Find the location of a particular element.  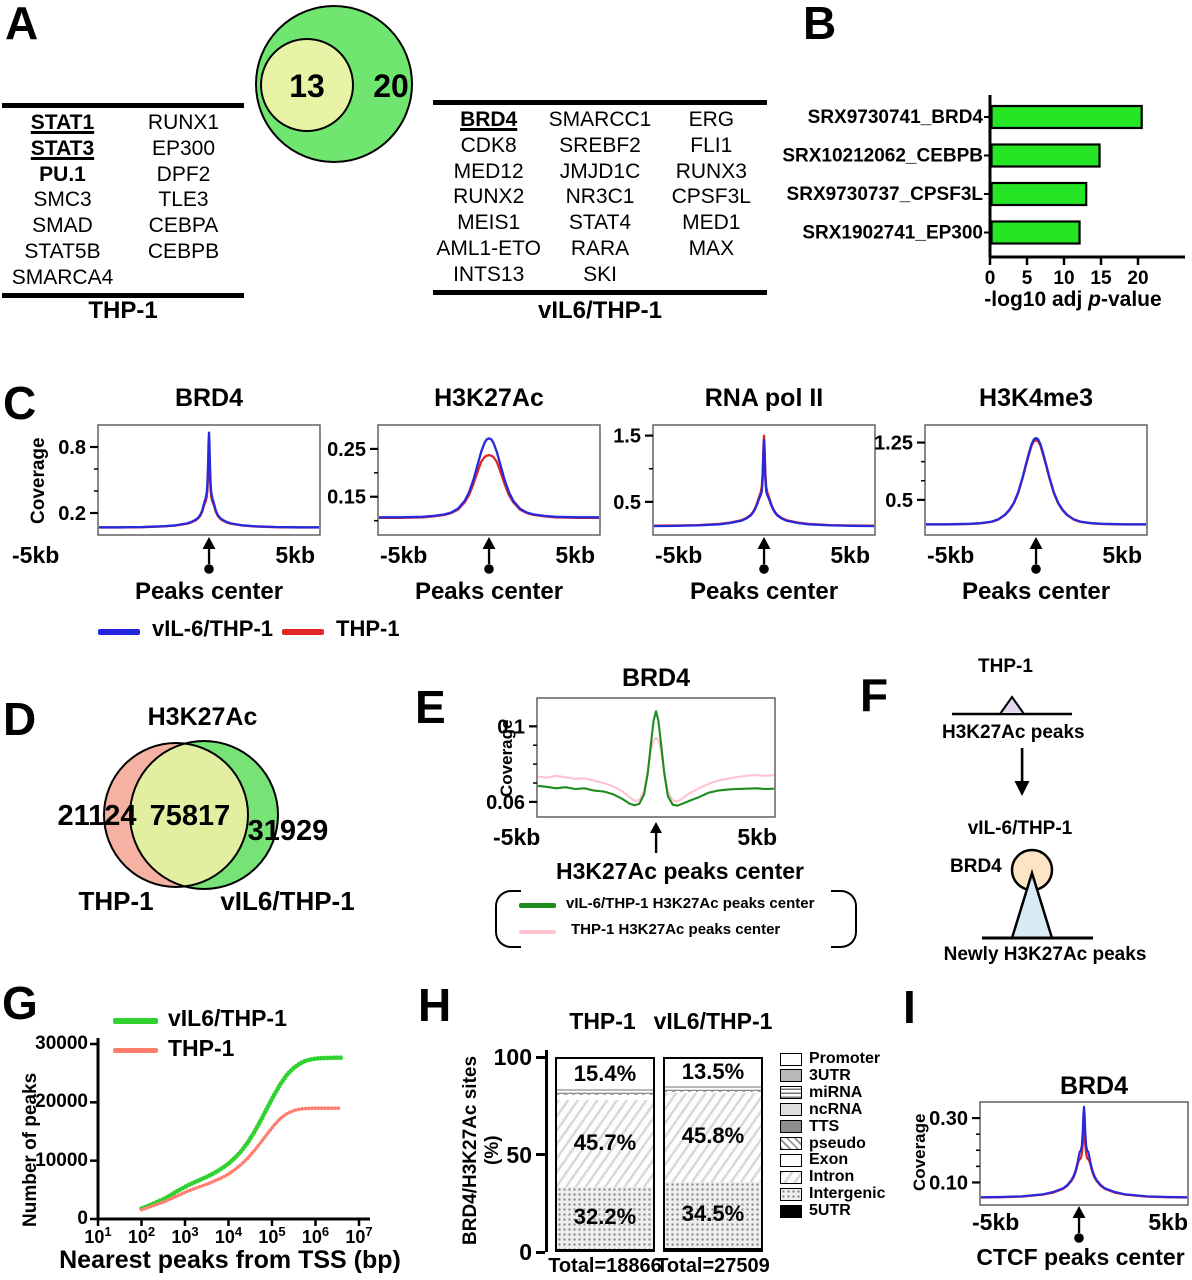

h-legend-item: TTS is located at coordinates (809, 1127).